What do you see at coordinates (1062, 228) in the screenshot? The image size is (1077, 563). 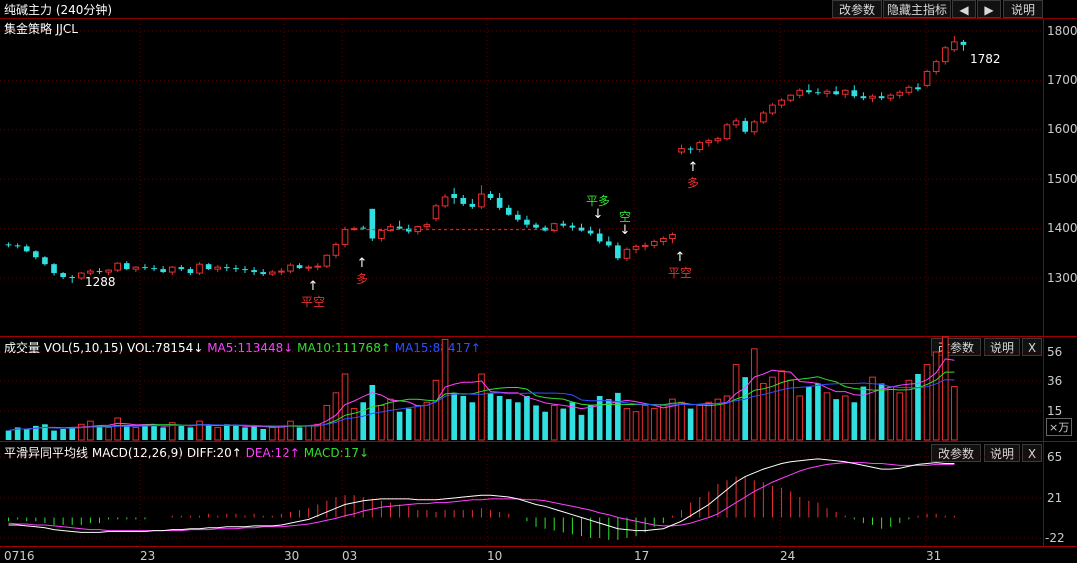 I see `y-tick-label: 1400` at bounding box center [1062, 228].